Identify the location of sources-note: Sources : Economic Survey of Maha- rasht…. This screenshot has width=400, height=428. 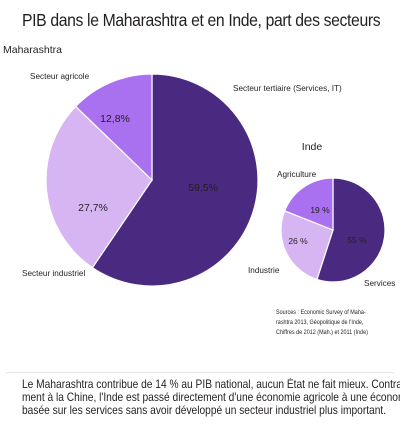
(326, 323).